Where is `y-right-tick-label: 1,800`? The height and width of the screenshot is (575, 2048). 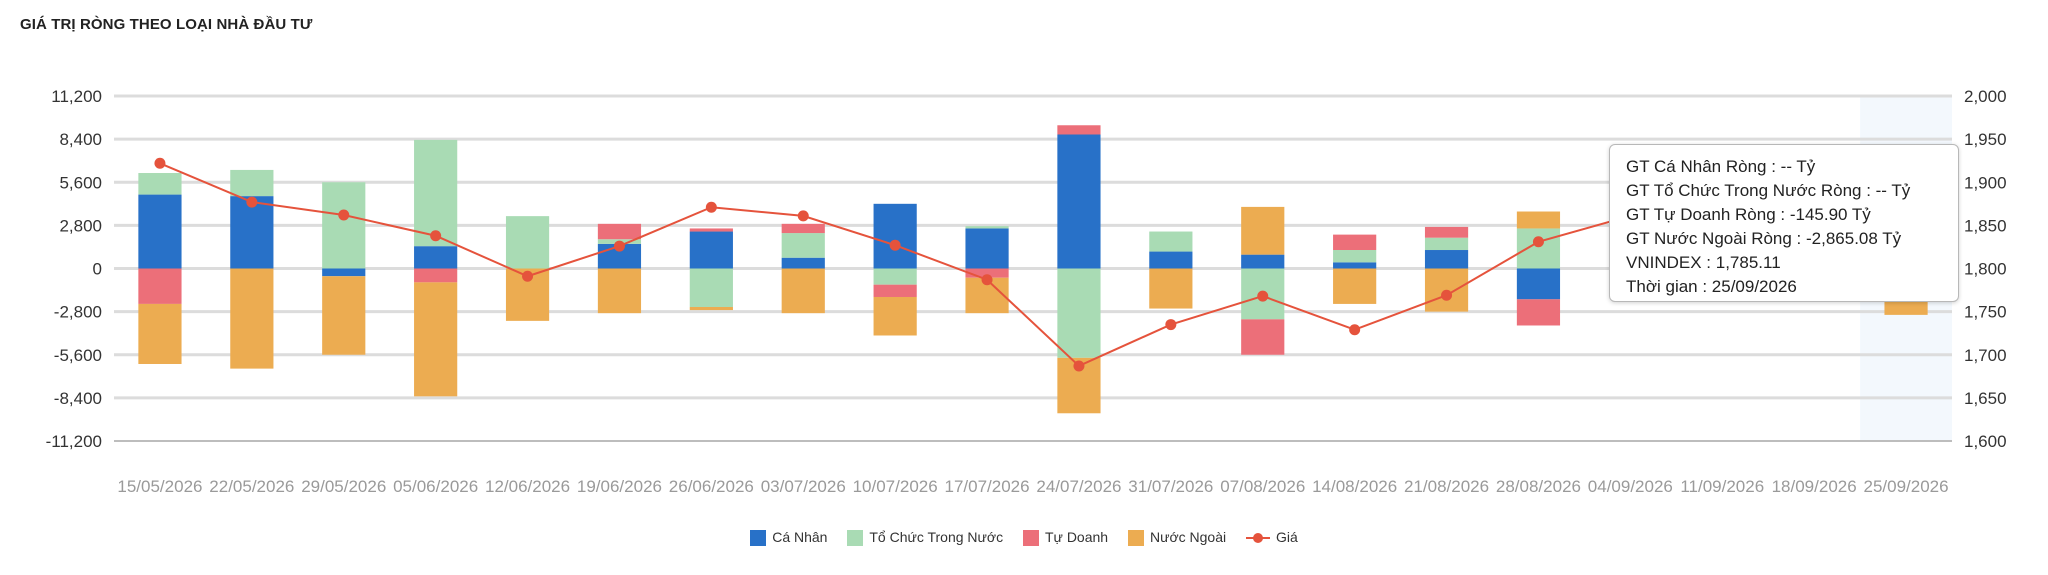
y-right-tick-label: 1,800 is located at coordinates (1985, 269).